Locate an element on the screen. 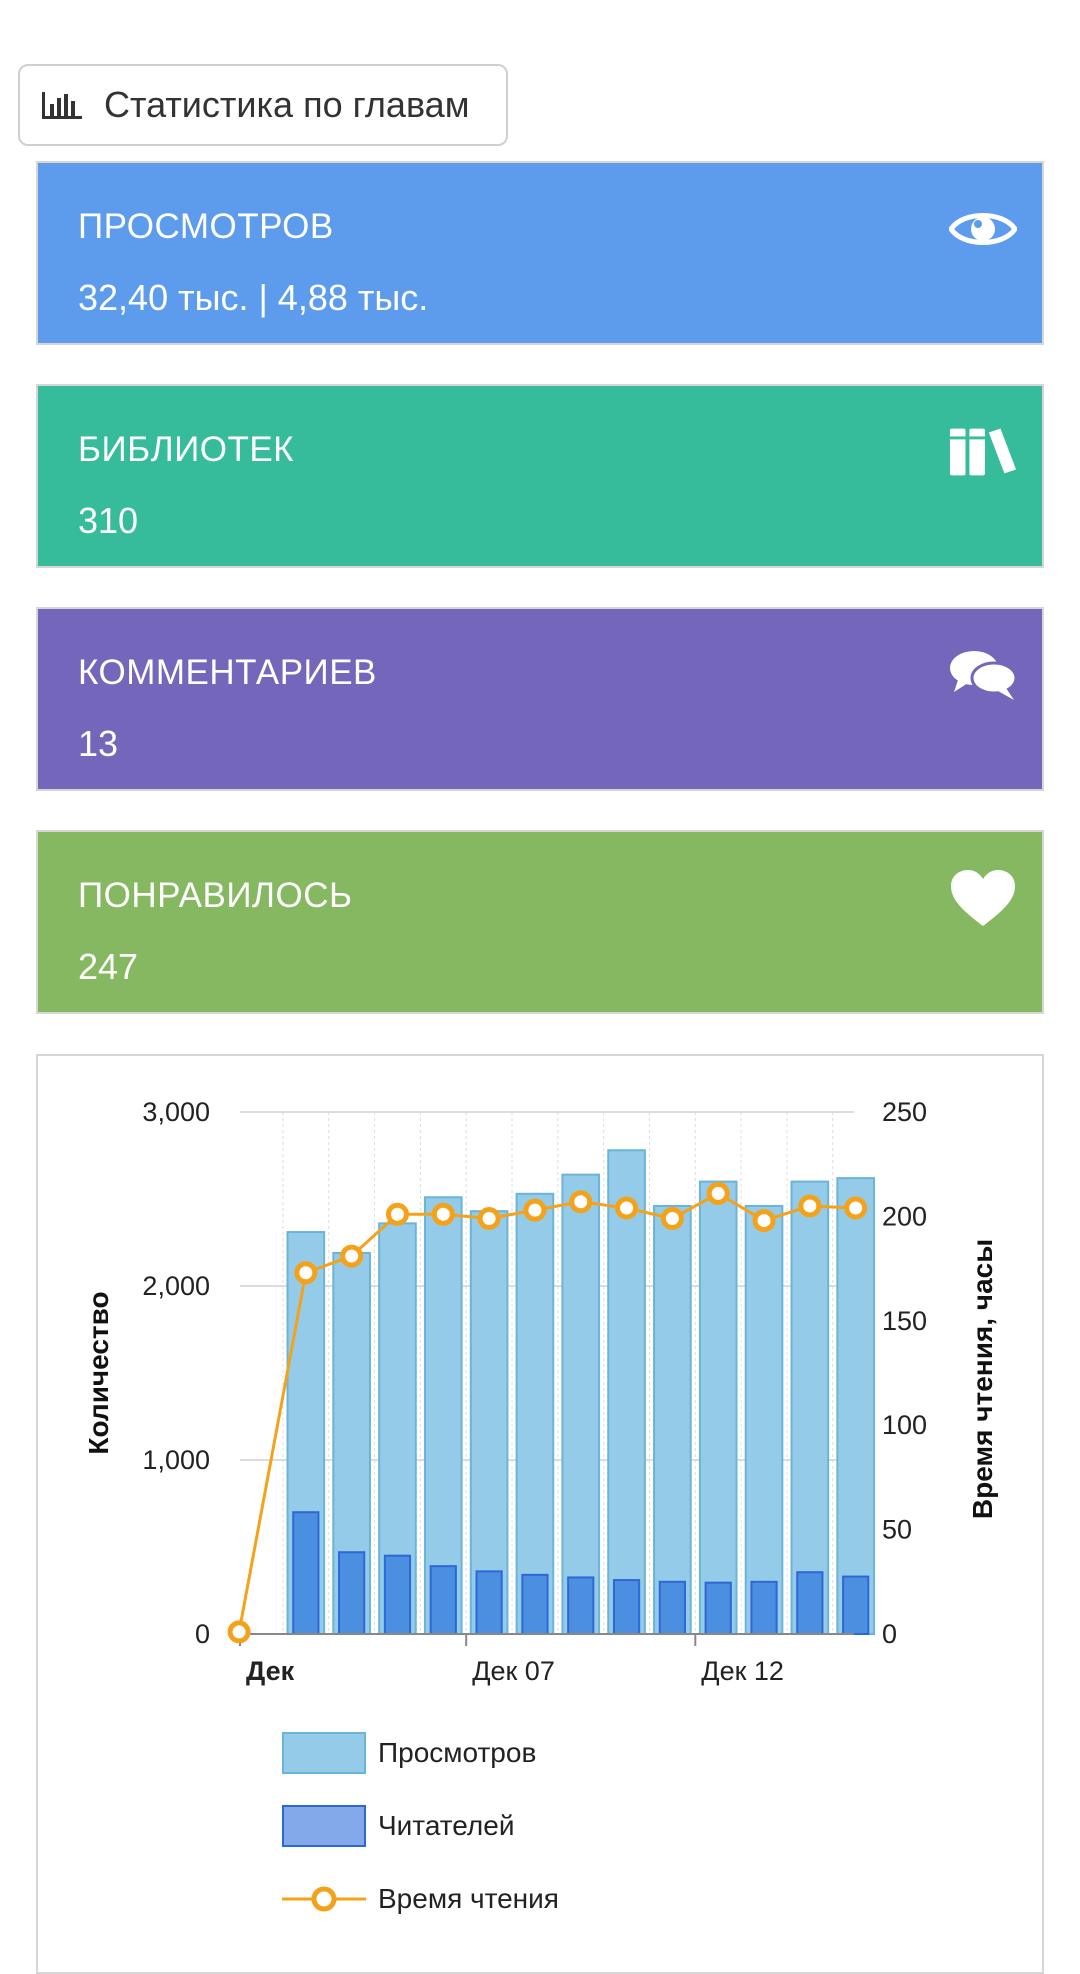 Image resolution: width=1080 pixels, height=1974 pixels. libraries-label: БИБЛИОТЕК is located at coordinates (186, 449).